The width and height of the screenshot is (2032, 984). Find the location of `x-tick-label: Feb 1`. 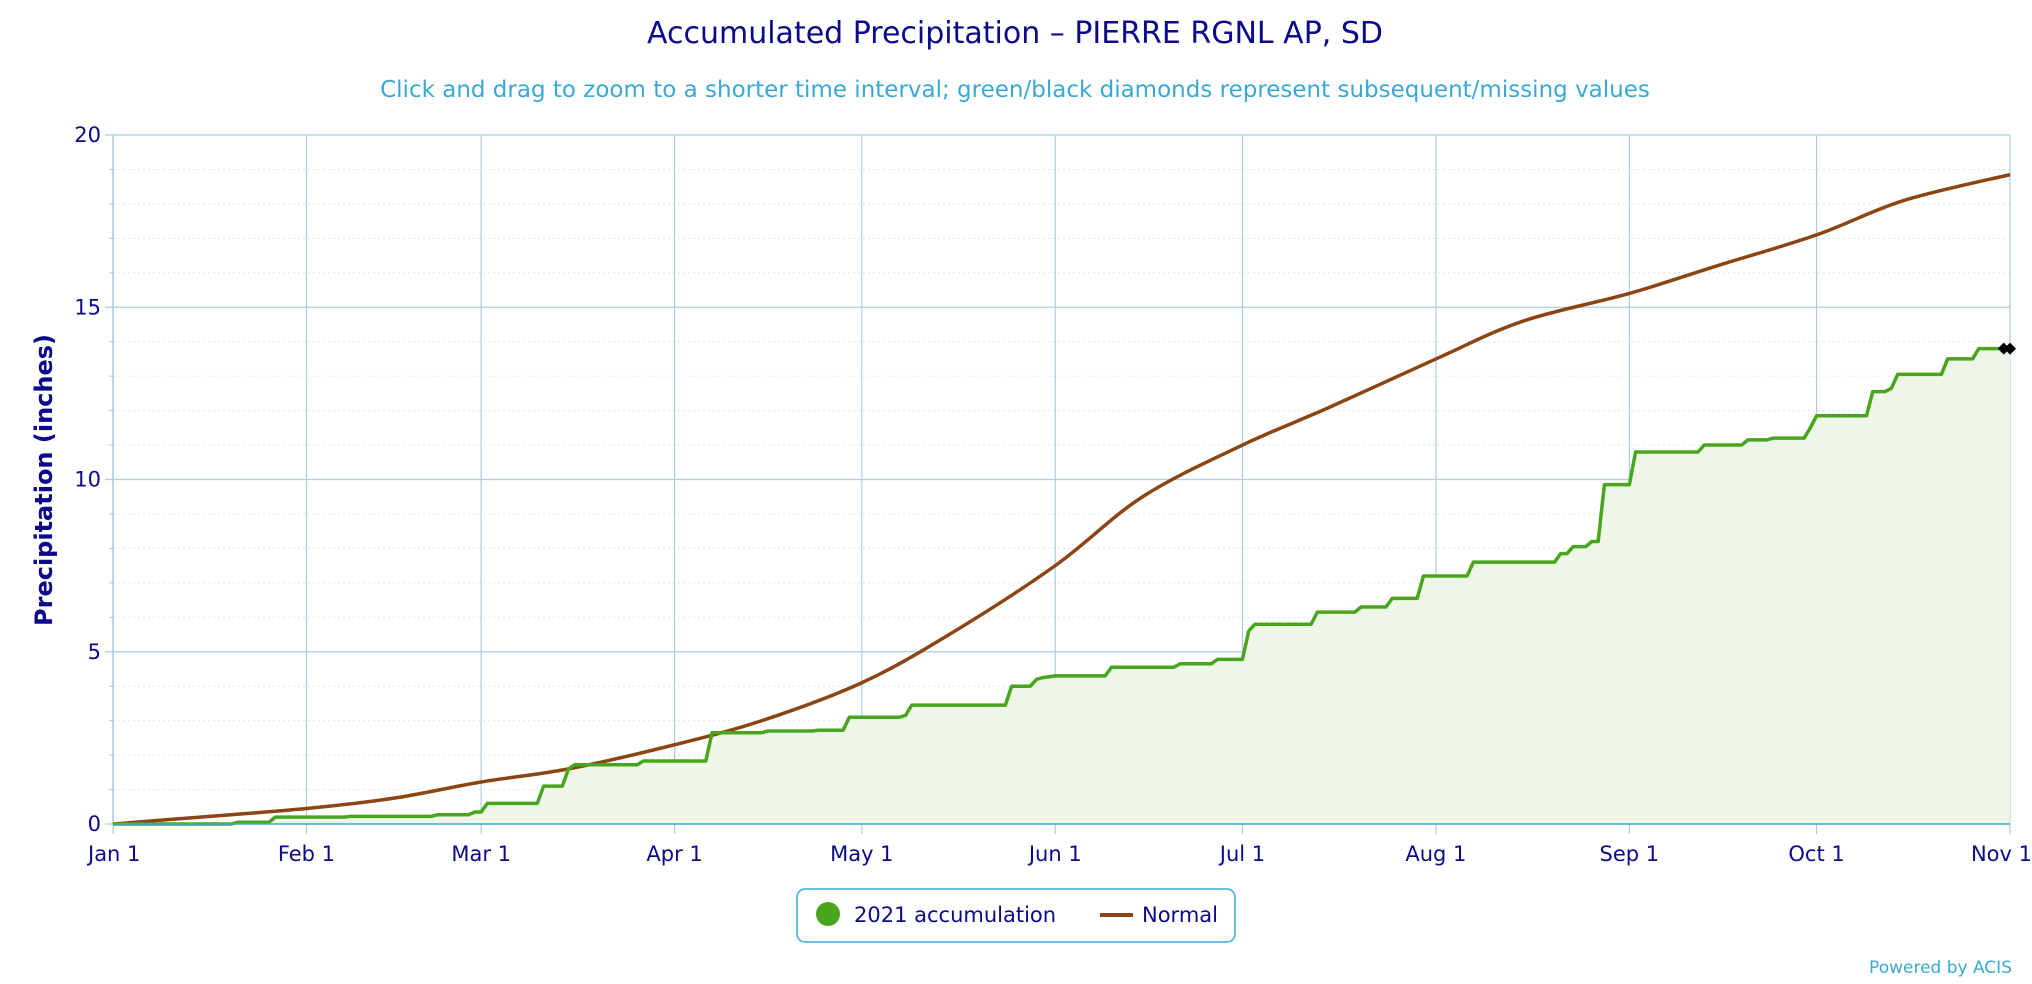

x-tick-label: Feb 1 is located at coordinates (306, 854).